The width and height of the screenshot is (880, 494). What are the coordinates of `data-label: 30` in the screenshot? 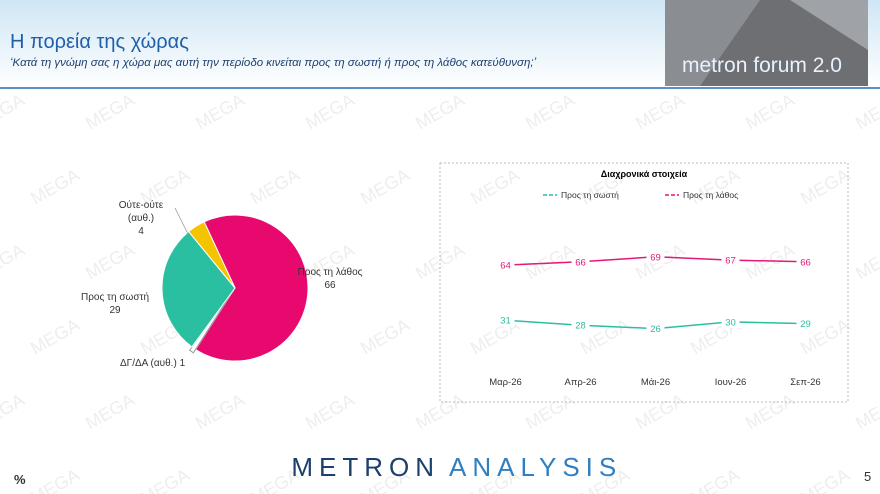 It's located at (730, 322).